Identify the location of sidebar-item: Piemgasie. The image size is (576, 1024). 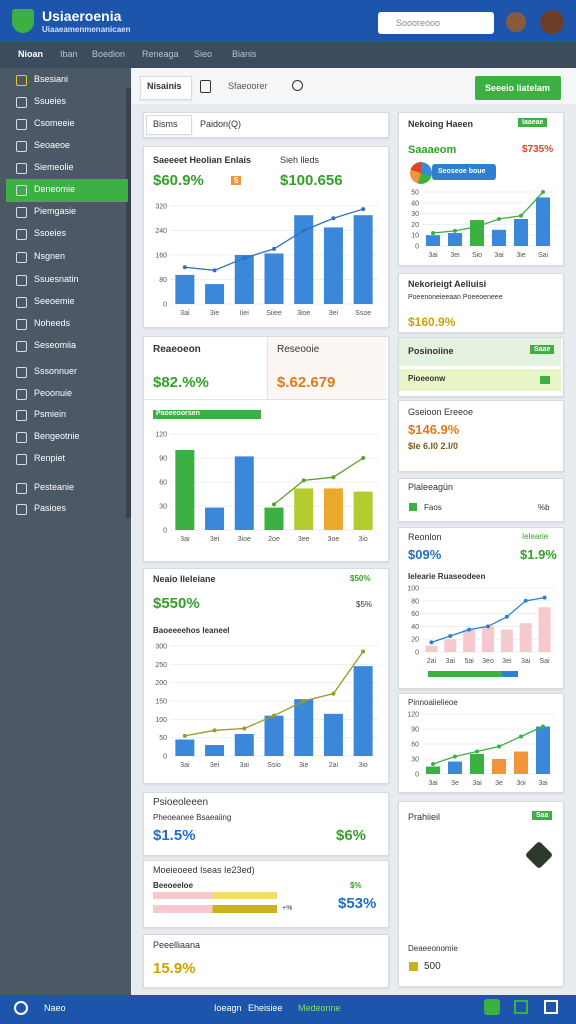
(55, 211).